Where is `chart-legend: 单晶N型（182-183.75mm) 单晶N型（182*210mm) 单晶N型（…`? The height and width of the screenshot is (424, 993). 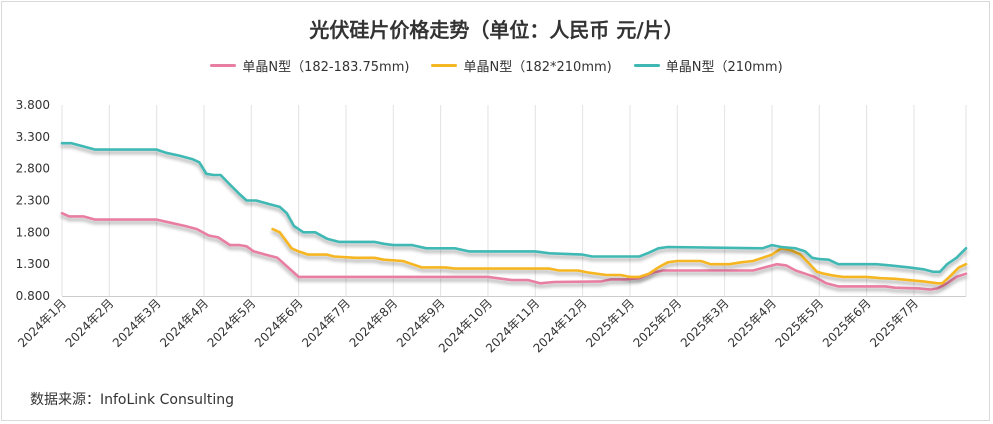
chart-legend: 单晶N型（182-183.75mm) 单晶N型（182*210mm) 单晶N型（… is located at coordinates (496, 65).